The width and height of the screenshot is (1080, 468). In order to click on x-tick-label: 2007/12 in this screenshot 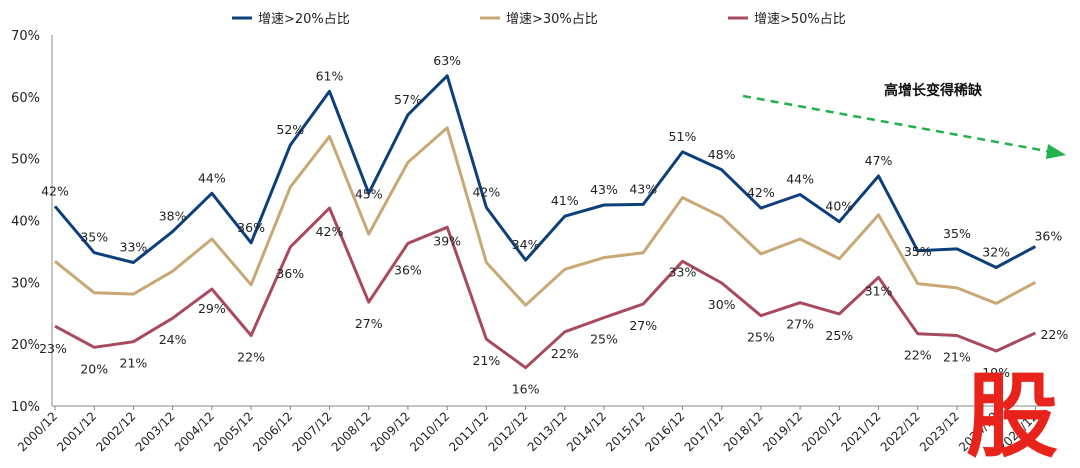, I will do `click(311, 431)`.